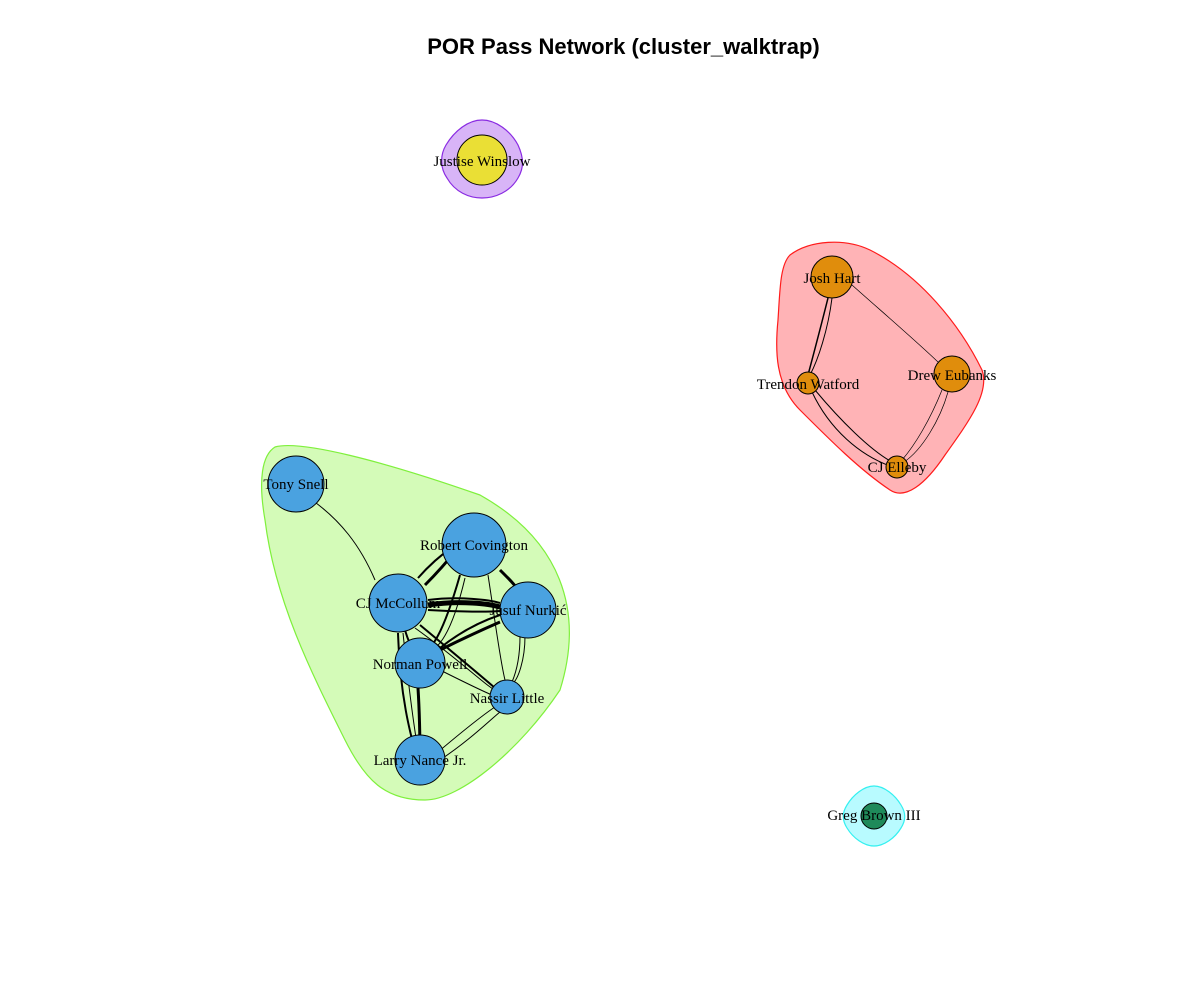 Image resolution: width=1200 pixels, height=1000 pixels. I want to click on node-winslow, so click(482, 160).